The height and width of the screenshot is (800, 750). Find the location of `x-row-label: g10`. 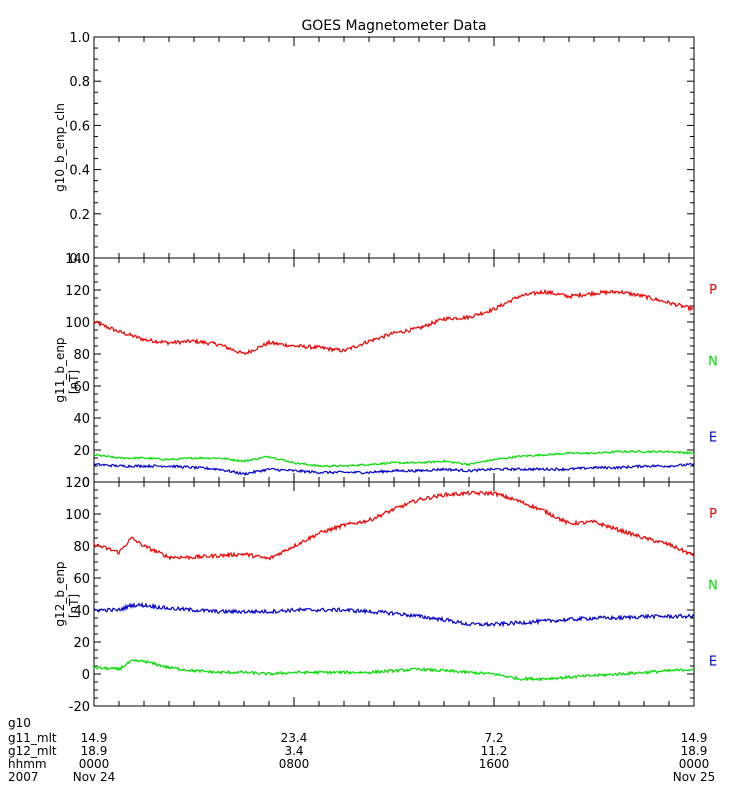

x-row-label: g10 is located at coordinates (19, 723).